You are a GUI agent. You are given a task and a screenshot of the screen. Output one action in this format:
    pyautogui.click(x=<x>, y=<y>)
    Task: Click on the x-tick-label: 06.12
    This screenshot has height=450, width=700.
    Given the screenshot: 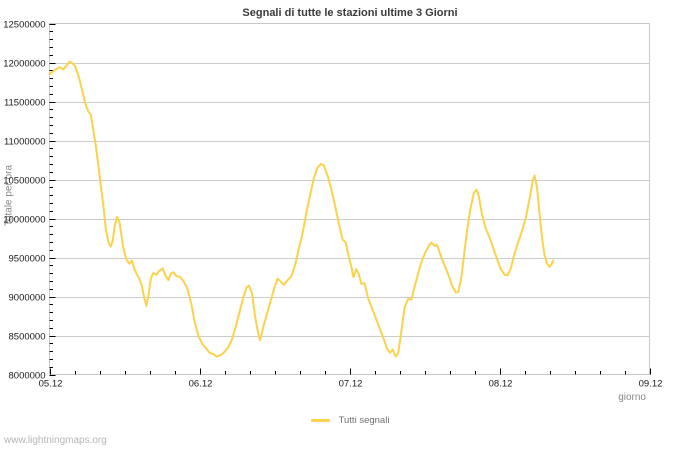 What is the action you would take?
    pyautogui.click(x=201, y=384)
    